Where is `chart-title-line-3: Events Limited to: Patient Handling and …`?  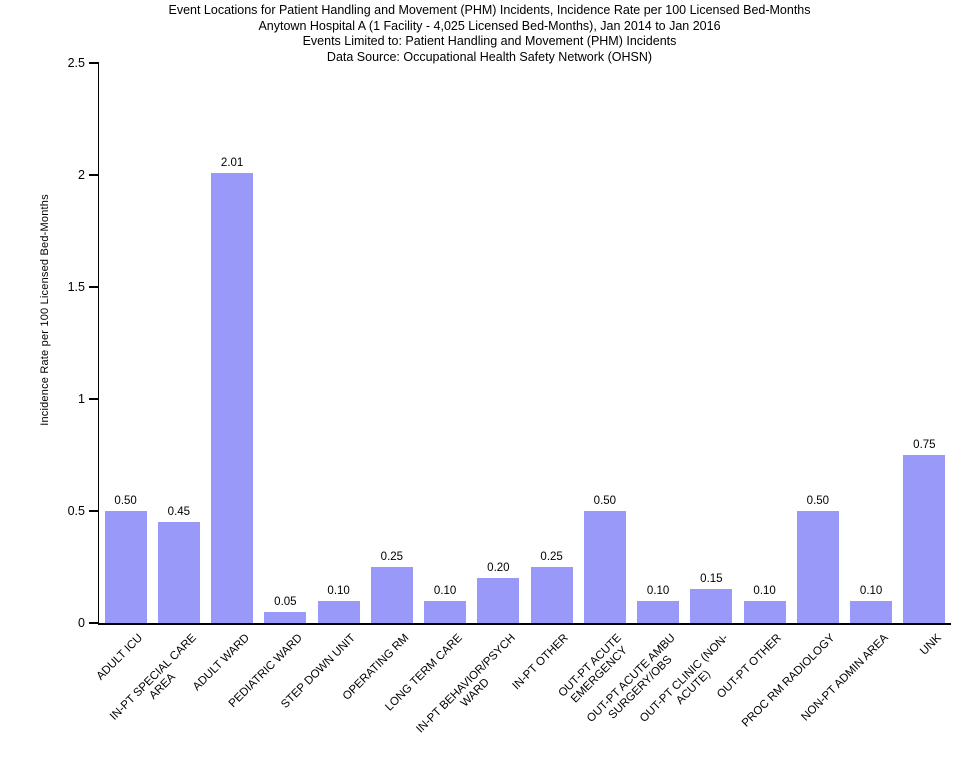
chart-title-line-3: Events Limited to: Patient Handling and … is located at coordinates (489, 41).